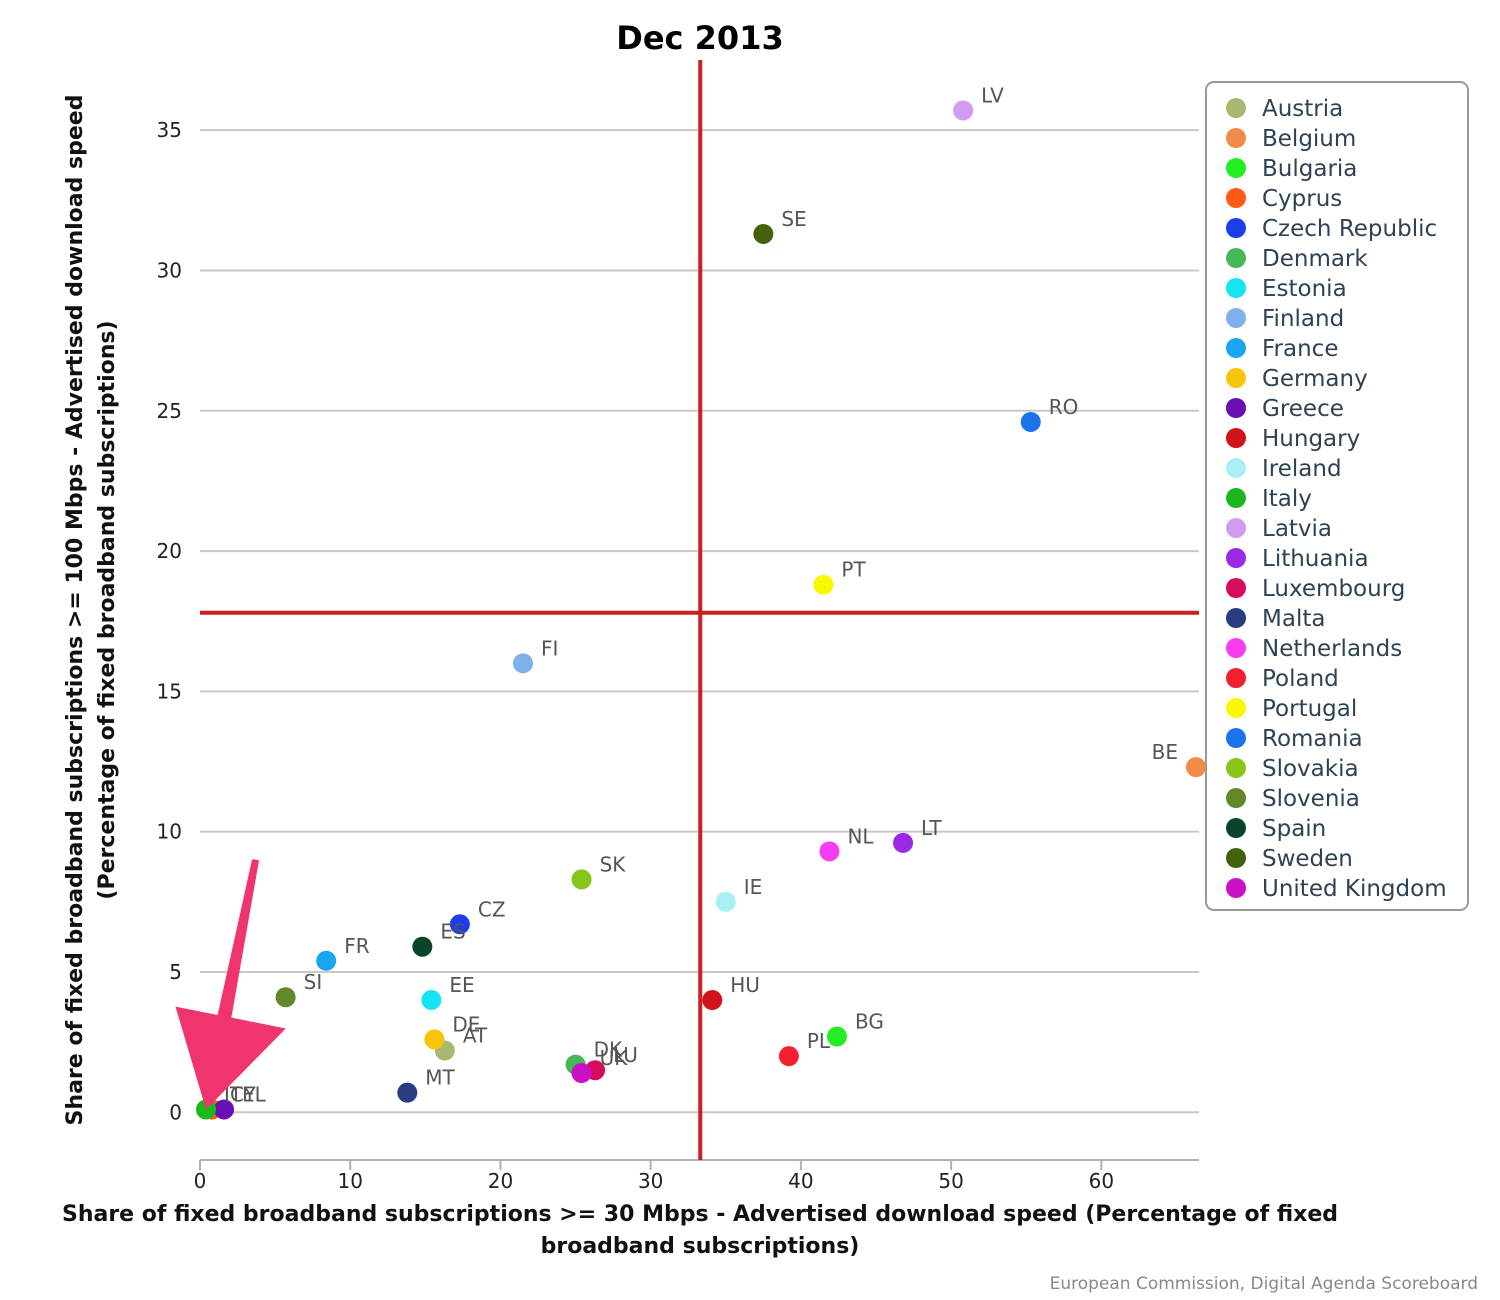 Image resolution: width=1500 pixels, height=1300 pixels. I want to click on legend-label: Ireland, so click(1302, 469).